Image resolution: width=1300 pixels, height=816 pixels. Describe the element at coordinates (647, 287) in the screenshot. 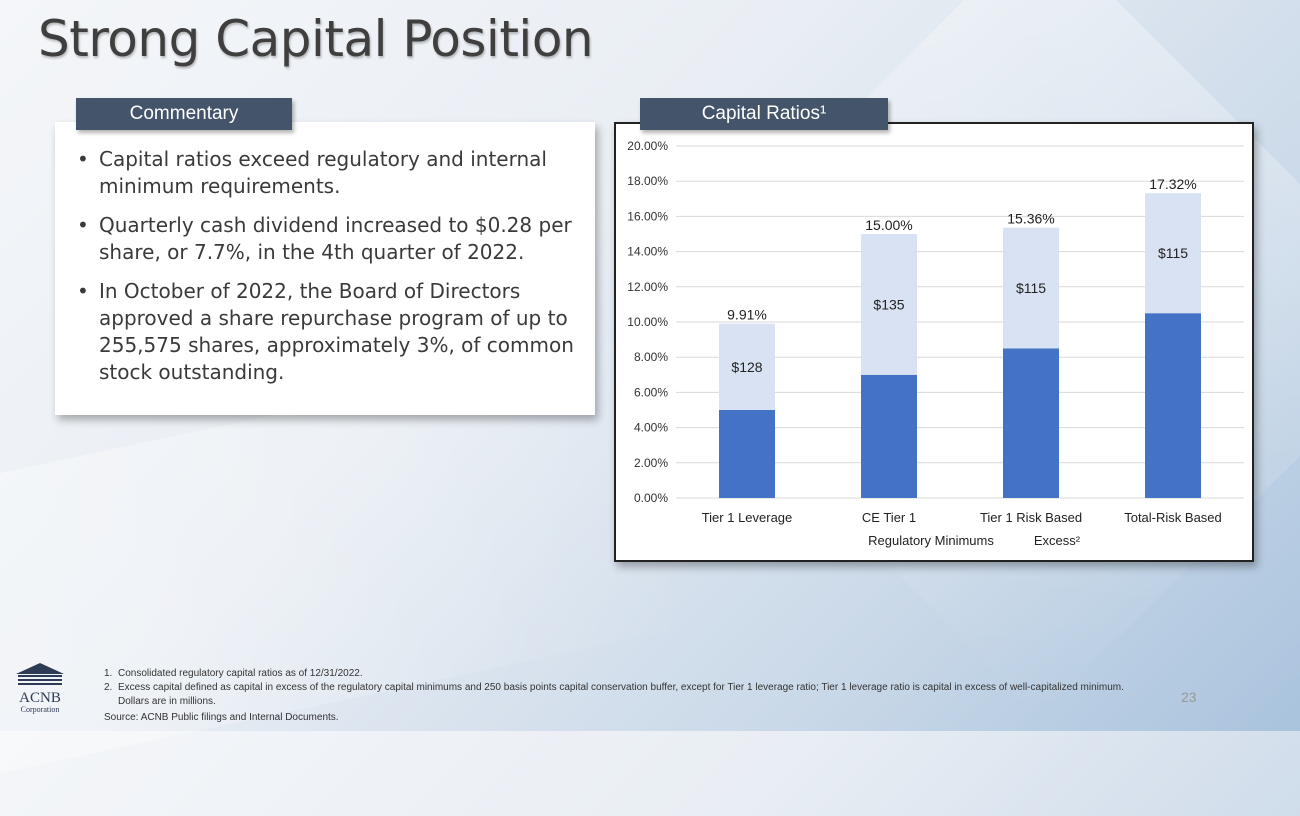

I see `y-tick-label: 12.00%` at that location.